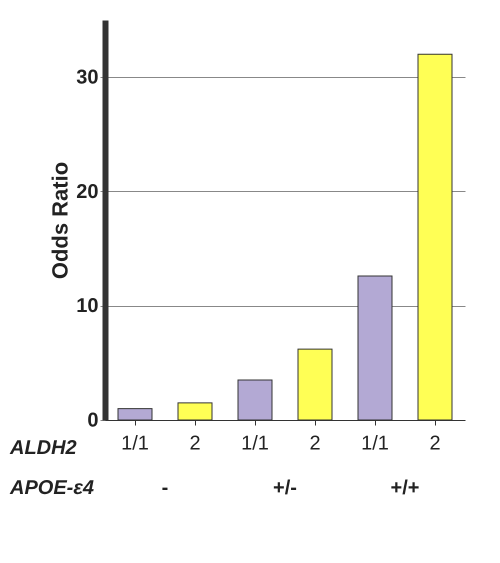 The width and height of the screenshot is (500, 563). I want to click on y-tick-label: 10, so click(87, 306).